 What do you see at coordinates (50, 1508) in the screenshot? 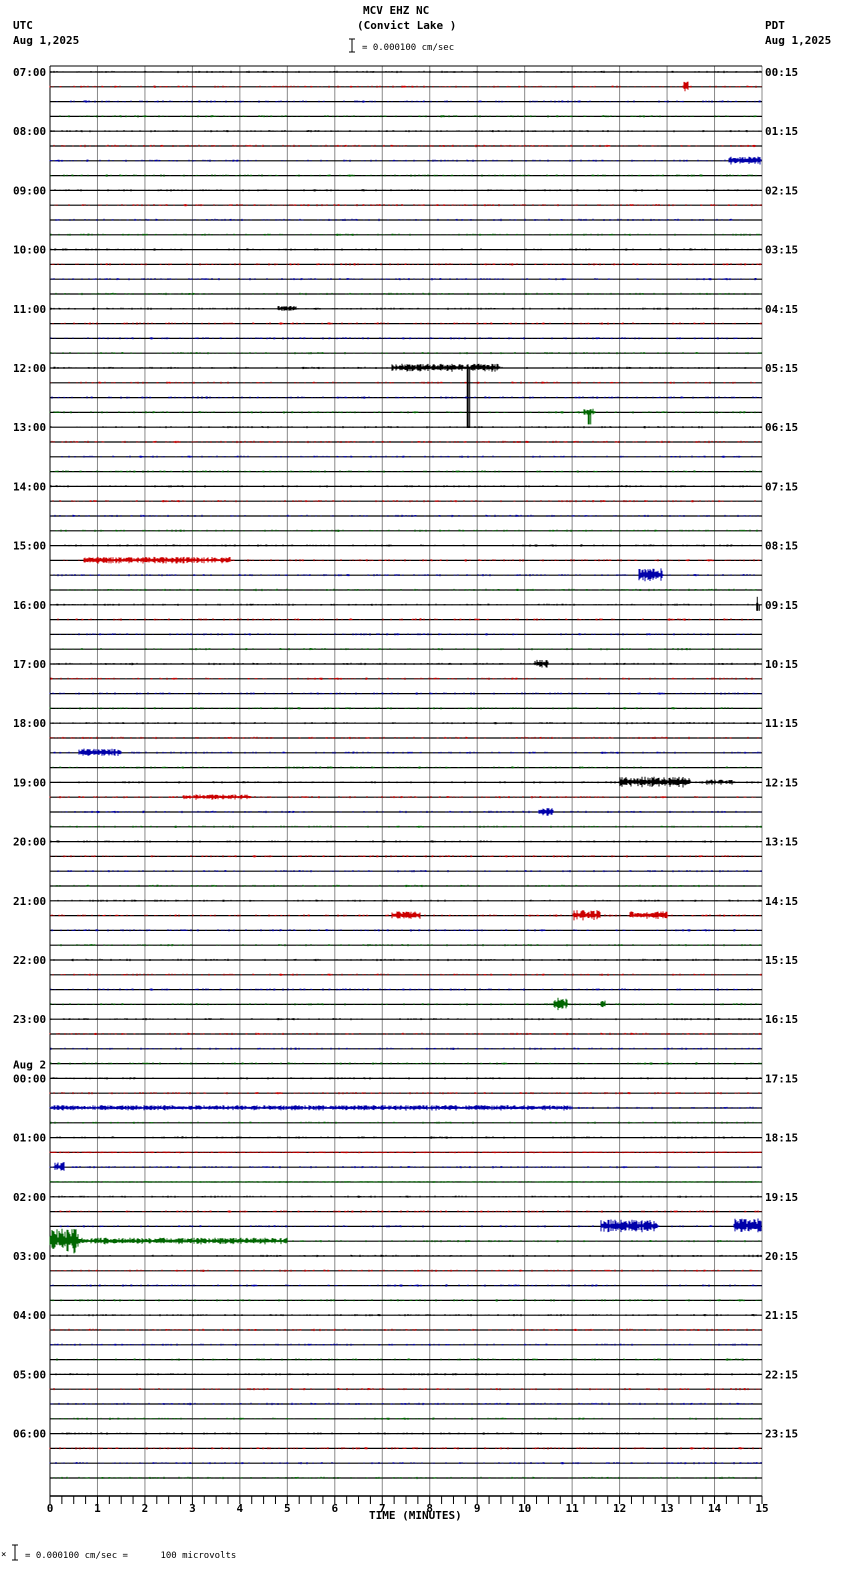
I see `x-tick-label: 0` at bounding box center [50, 1508].